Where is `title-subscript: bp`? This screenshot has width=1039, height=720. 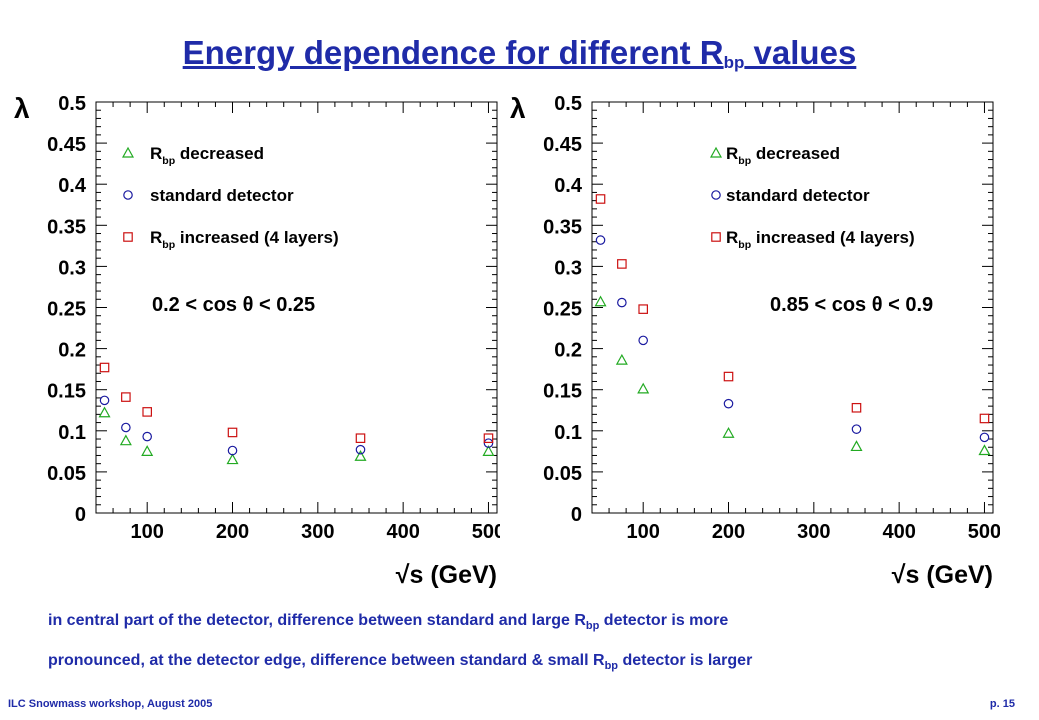 title-subscript: bp is located at coordinates (734, 62).